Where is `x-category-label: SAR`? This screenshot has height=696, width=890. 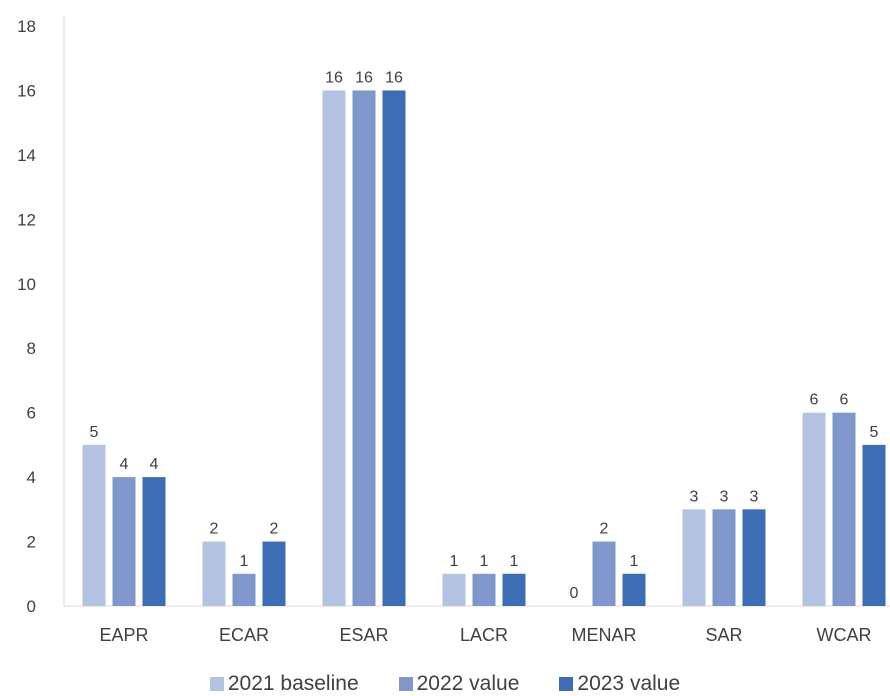
x-category-label: SAR is located at coordinates (723, 635).